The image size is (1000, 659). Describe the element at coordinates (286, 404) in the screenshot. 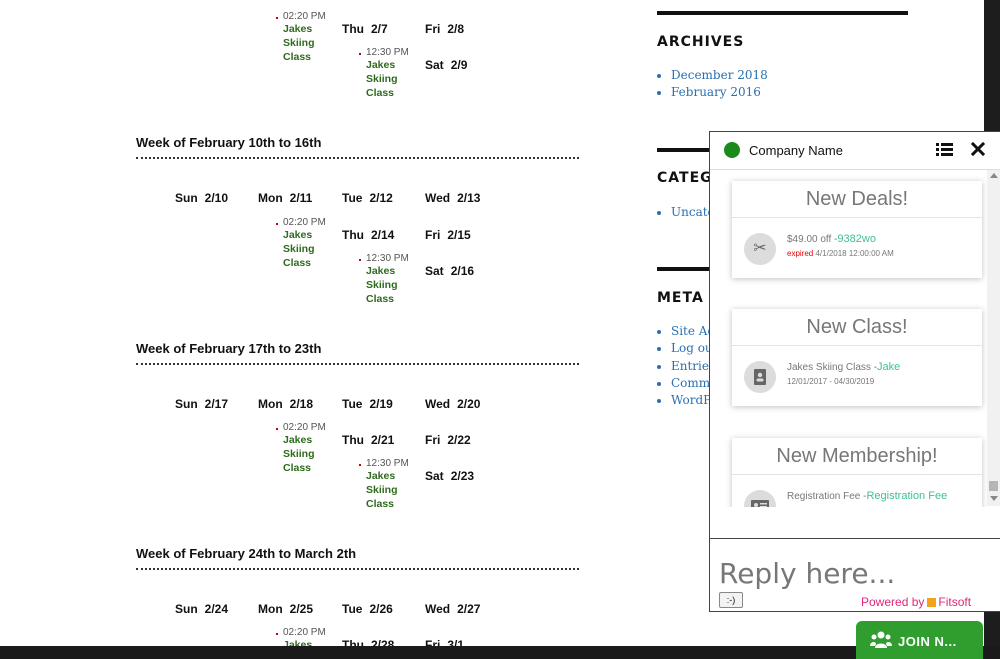

I see `day-header: Mon 2/18` at that location.